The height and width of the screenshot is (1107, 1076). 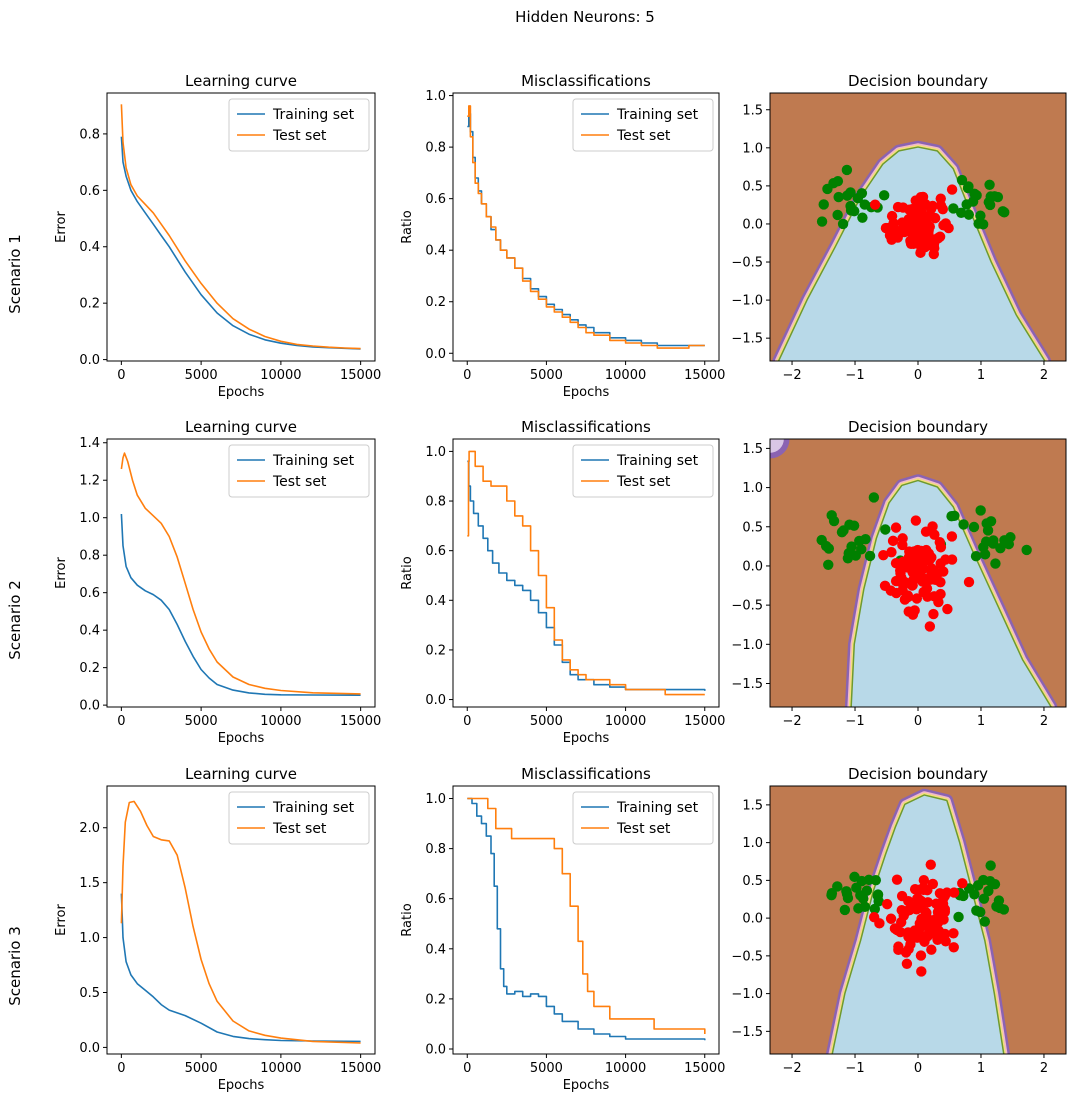 I want to click on y-axis-label: Error, so click(x=61, y=227).